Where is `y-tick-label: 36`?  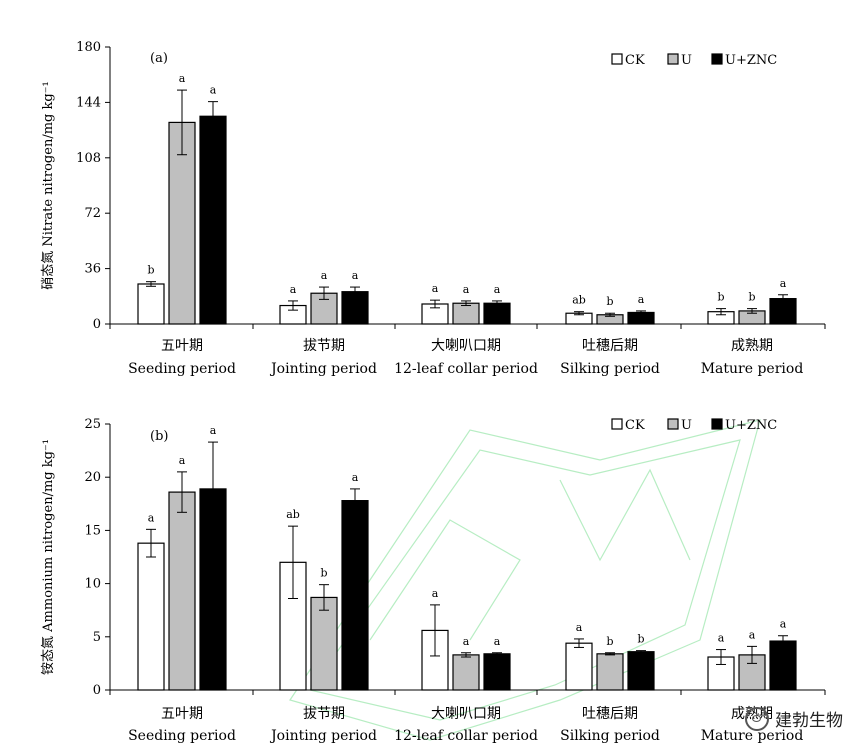 y-tick-label: 36 is located at coordinates (92, 269).